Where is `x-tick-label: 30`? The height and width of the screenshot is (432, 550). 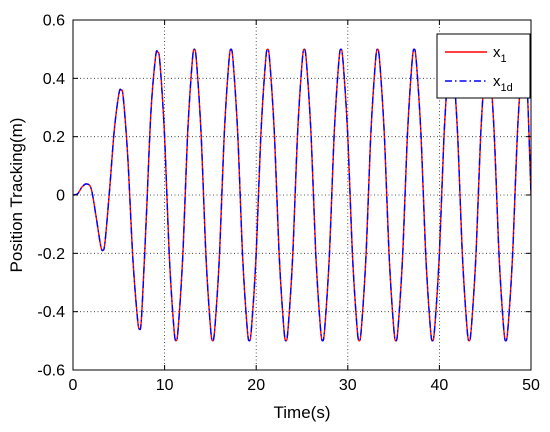
x-tick-label: 30 is located at coordinates (348, 385).